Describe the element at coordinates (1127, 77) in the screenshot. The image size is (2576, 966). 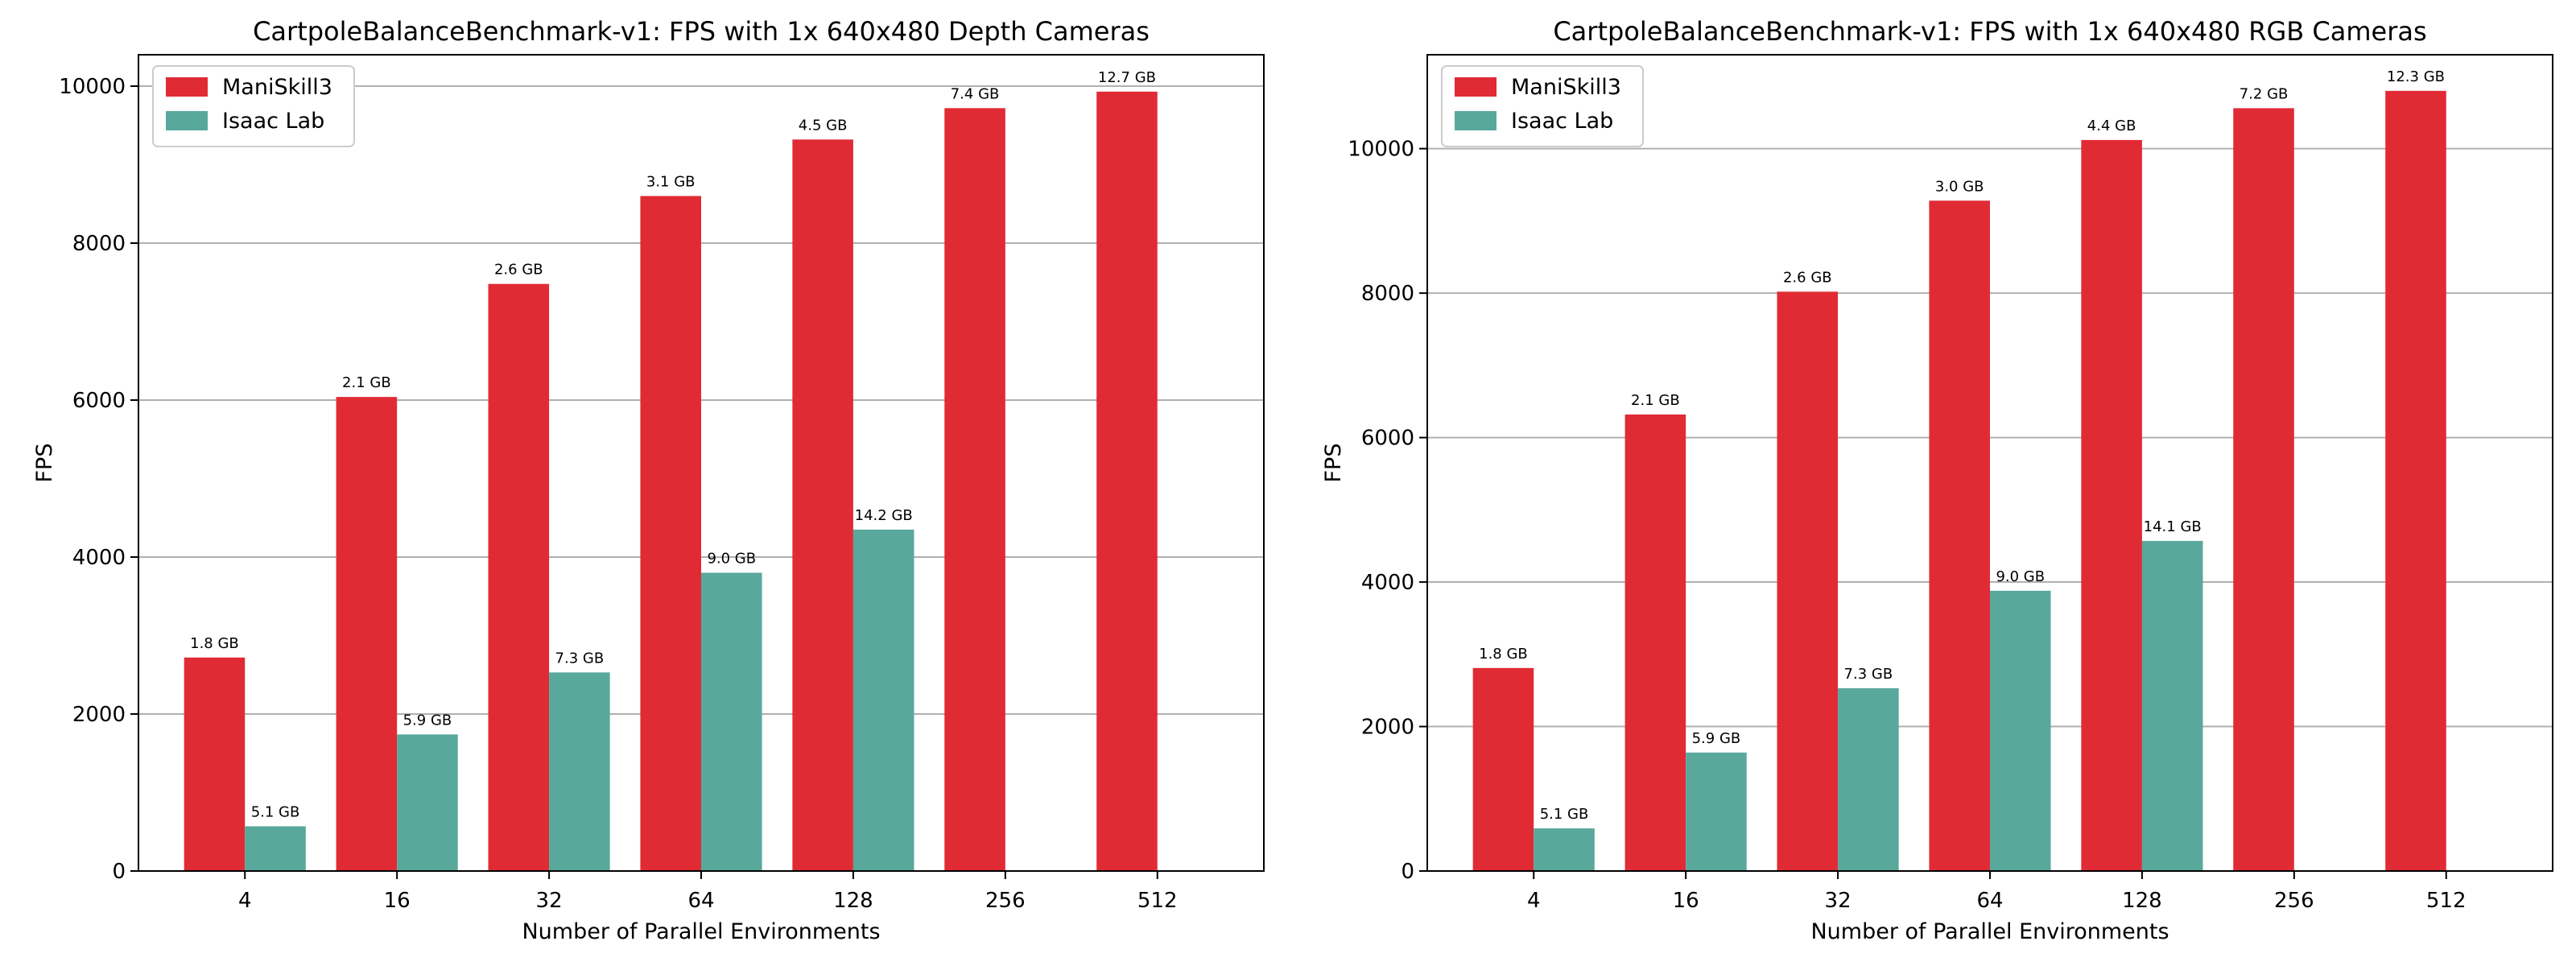
I see `bar-memory-label: 12.7 GB` at that location.